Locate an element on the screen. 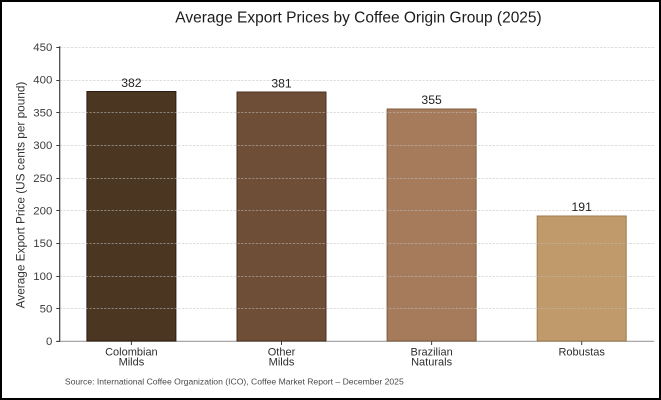 Image resolution: width=661 pixels, height=400 pixels. svg-text: 382 is located at coordinates (131, 83).